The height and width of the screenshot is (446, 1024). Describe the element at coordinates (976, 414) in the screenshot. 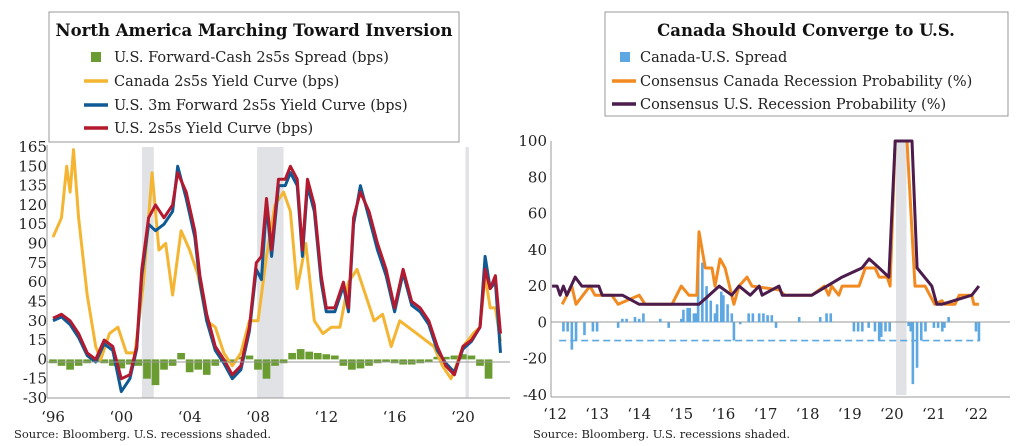

I see `x-tick-label: ‘22` at that location.